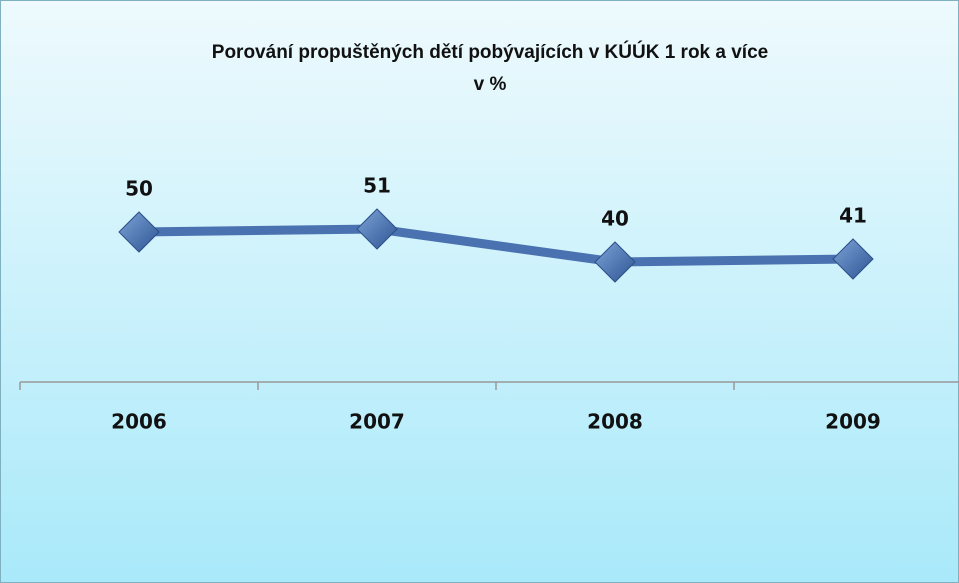  Describe the element at coordinates (615, 422) in the screenshot. I see `x-tick-label: 2008` at that location.